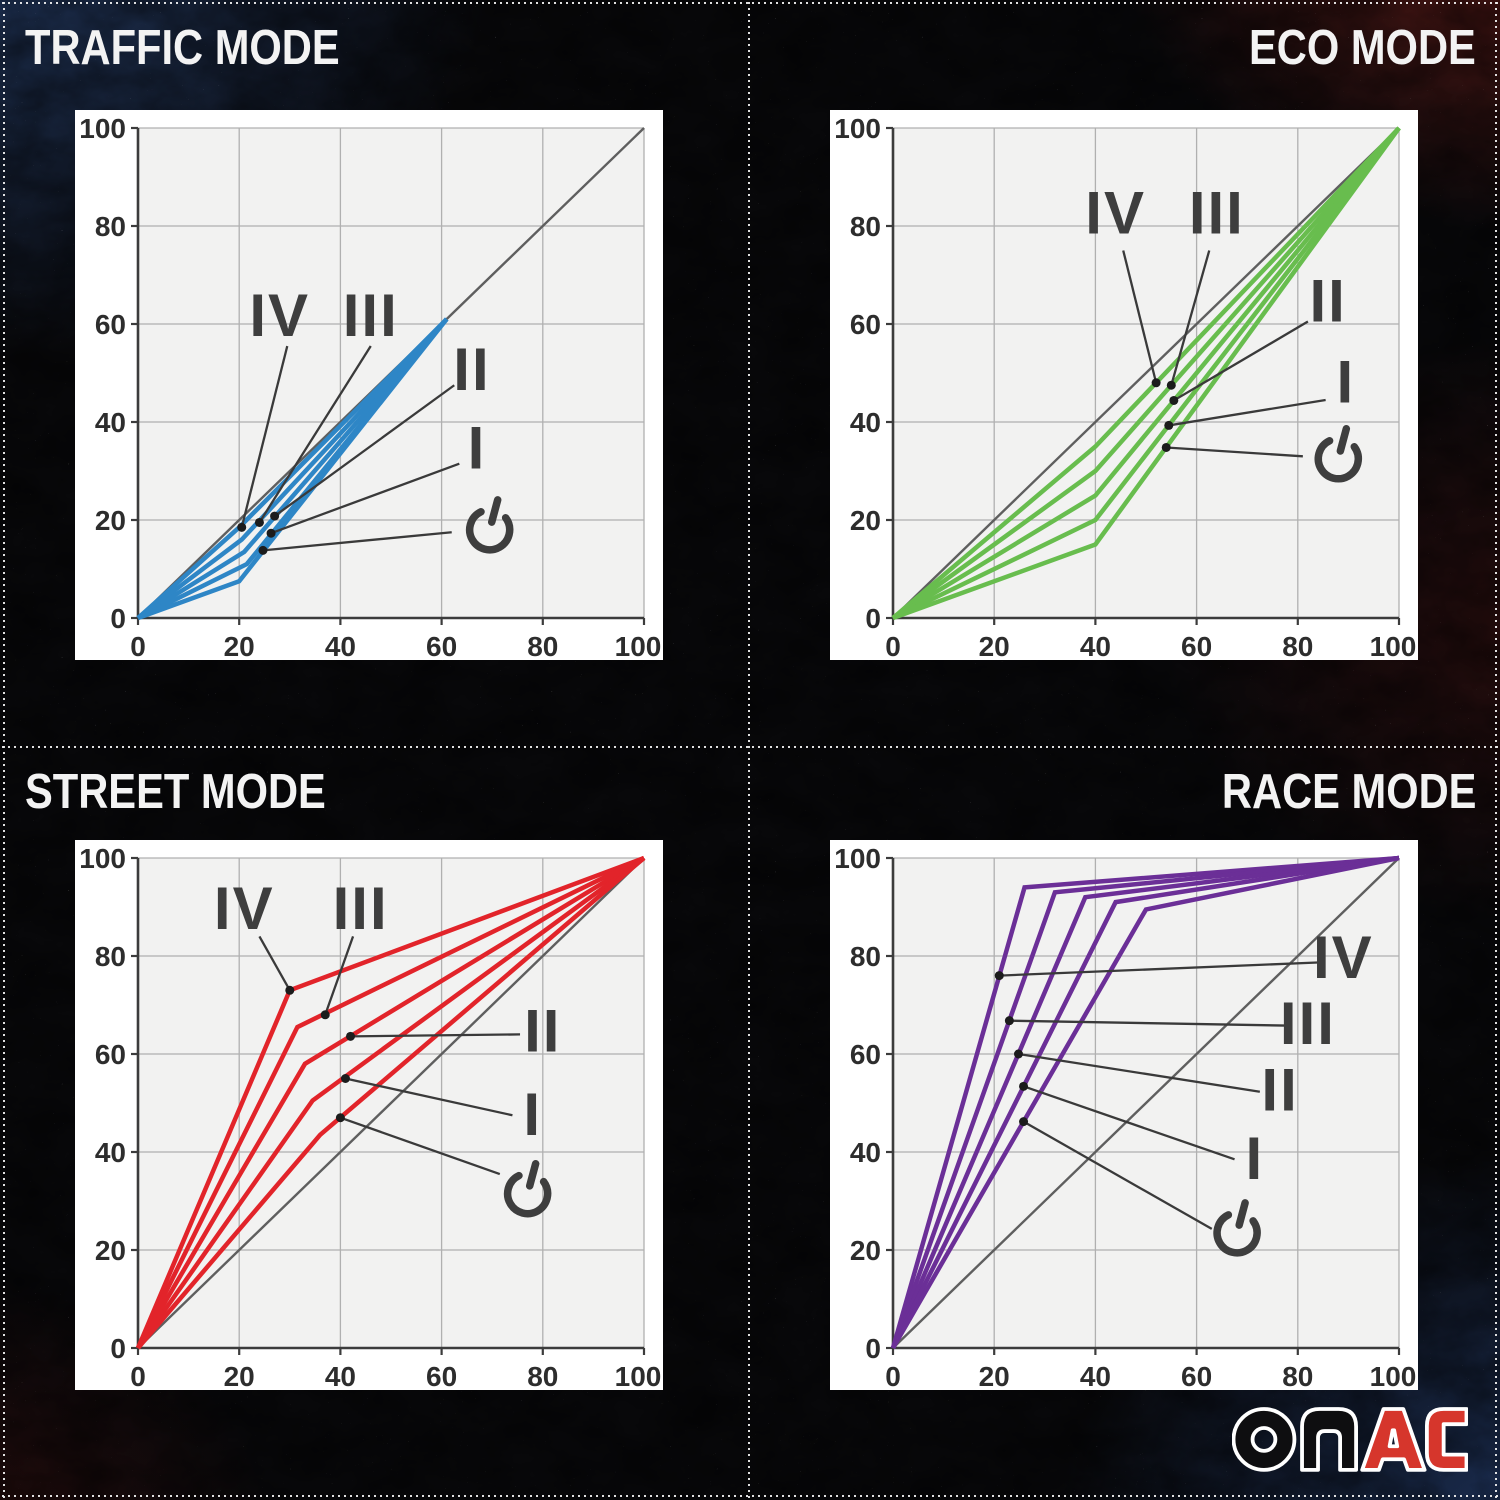 Image resolution: width=1500 pixels, height=1500 pixels. I want to click on logo-letter-o, so click(1264, 1439).